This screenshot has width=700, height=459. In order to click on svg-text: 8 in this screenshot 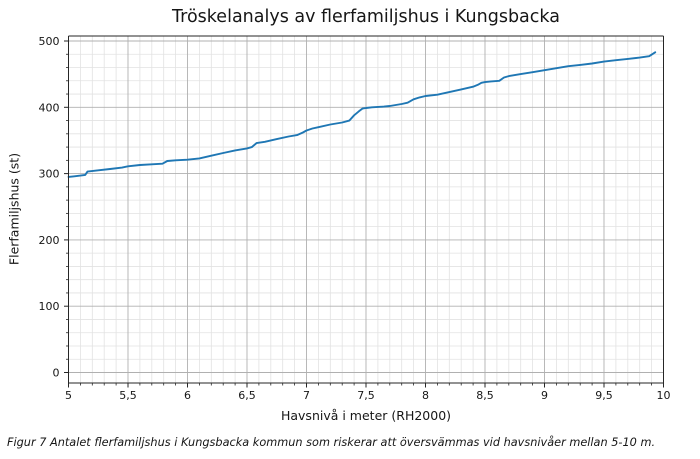, I will do `click(425, 395)`.